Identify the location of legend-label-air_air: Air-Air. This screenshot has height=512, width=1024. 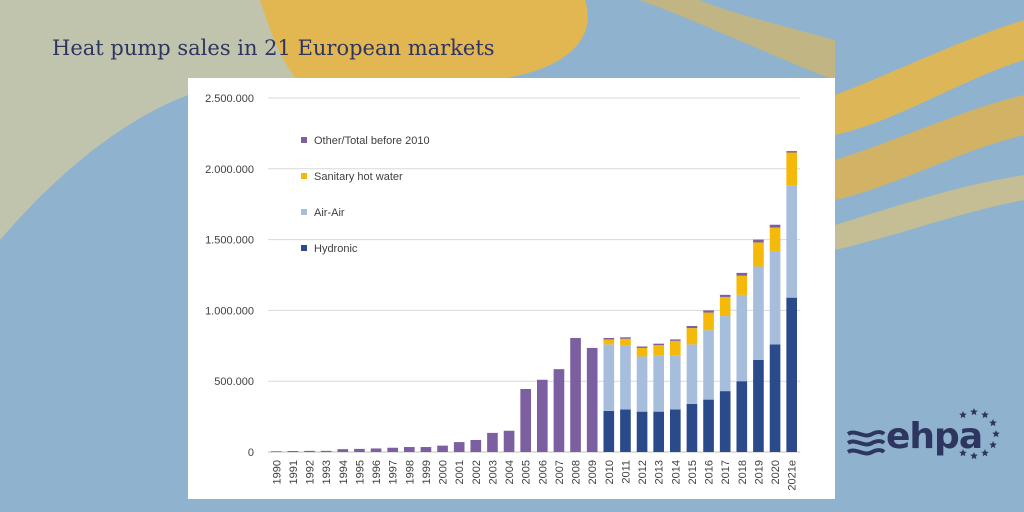
(329, 213).